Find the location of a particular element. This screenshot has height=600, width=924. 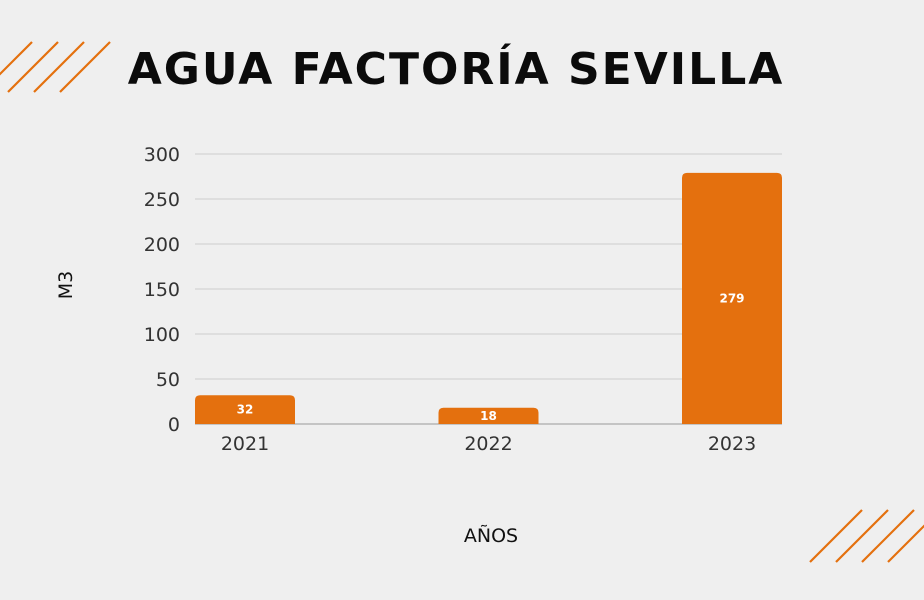

x-axis-title: AÑOS is located at coordinates (491, 535).